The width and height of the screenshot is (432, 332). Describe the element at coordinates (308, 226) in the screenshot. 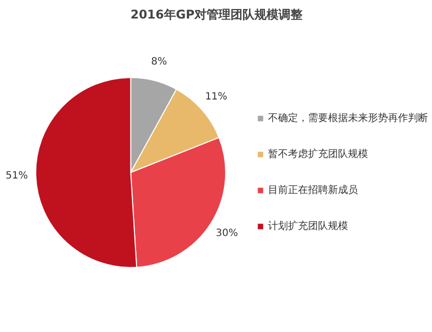

I see `legend-label: 计划扩充团队规模` at that location.